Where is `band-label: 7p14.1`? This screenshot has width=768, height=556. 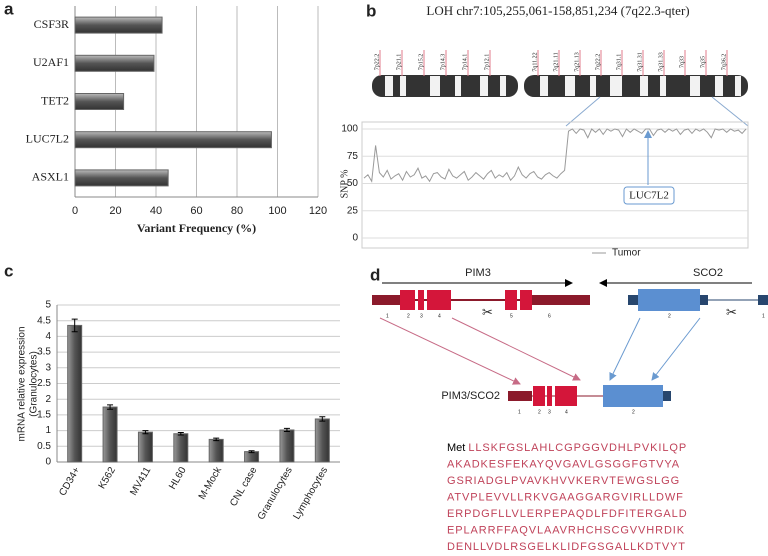
band-label: 7p14.1 is located at coordinates (465, 62).